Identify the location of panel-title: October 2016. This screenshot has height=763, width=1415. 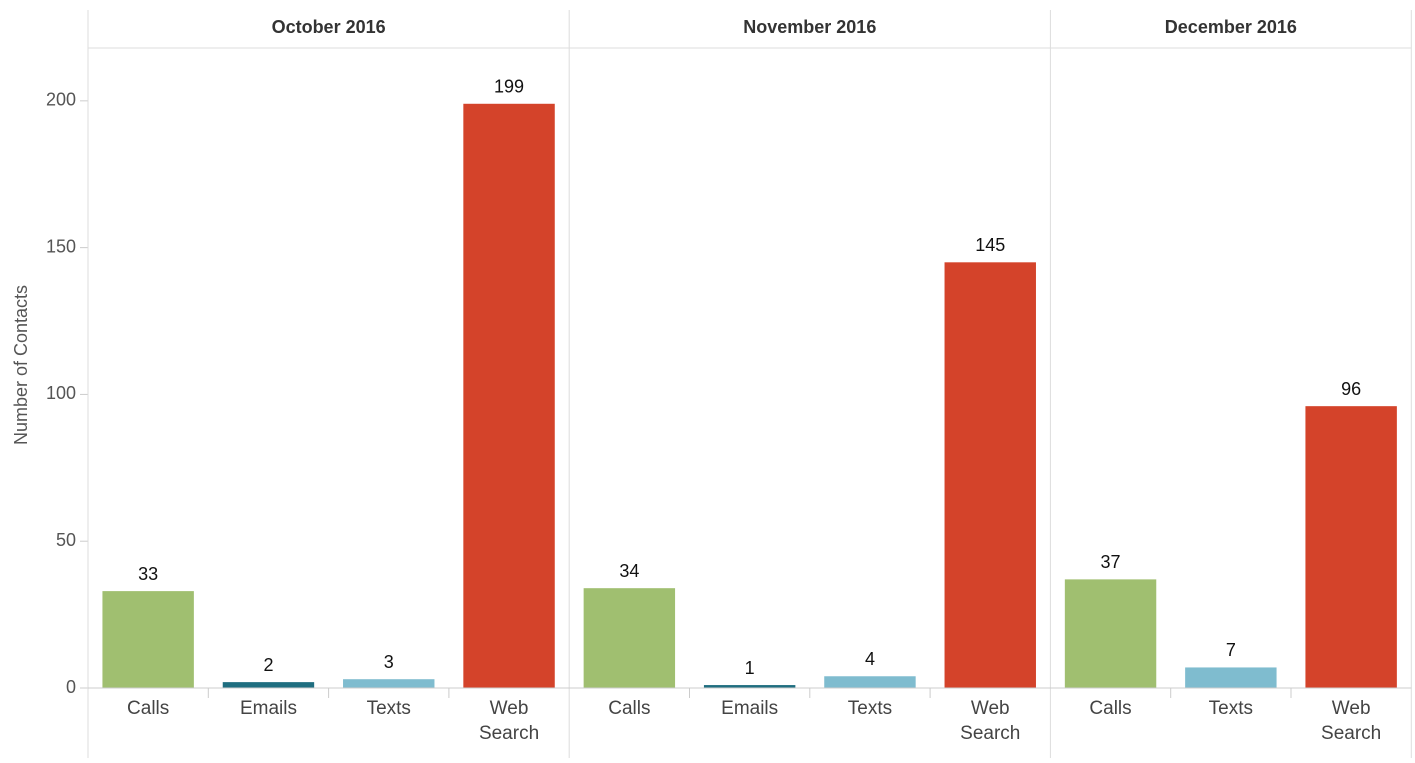
(329, 27).